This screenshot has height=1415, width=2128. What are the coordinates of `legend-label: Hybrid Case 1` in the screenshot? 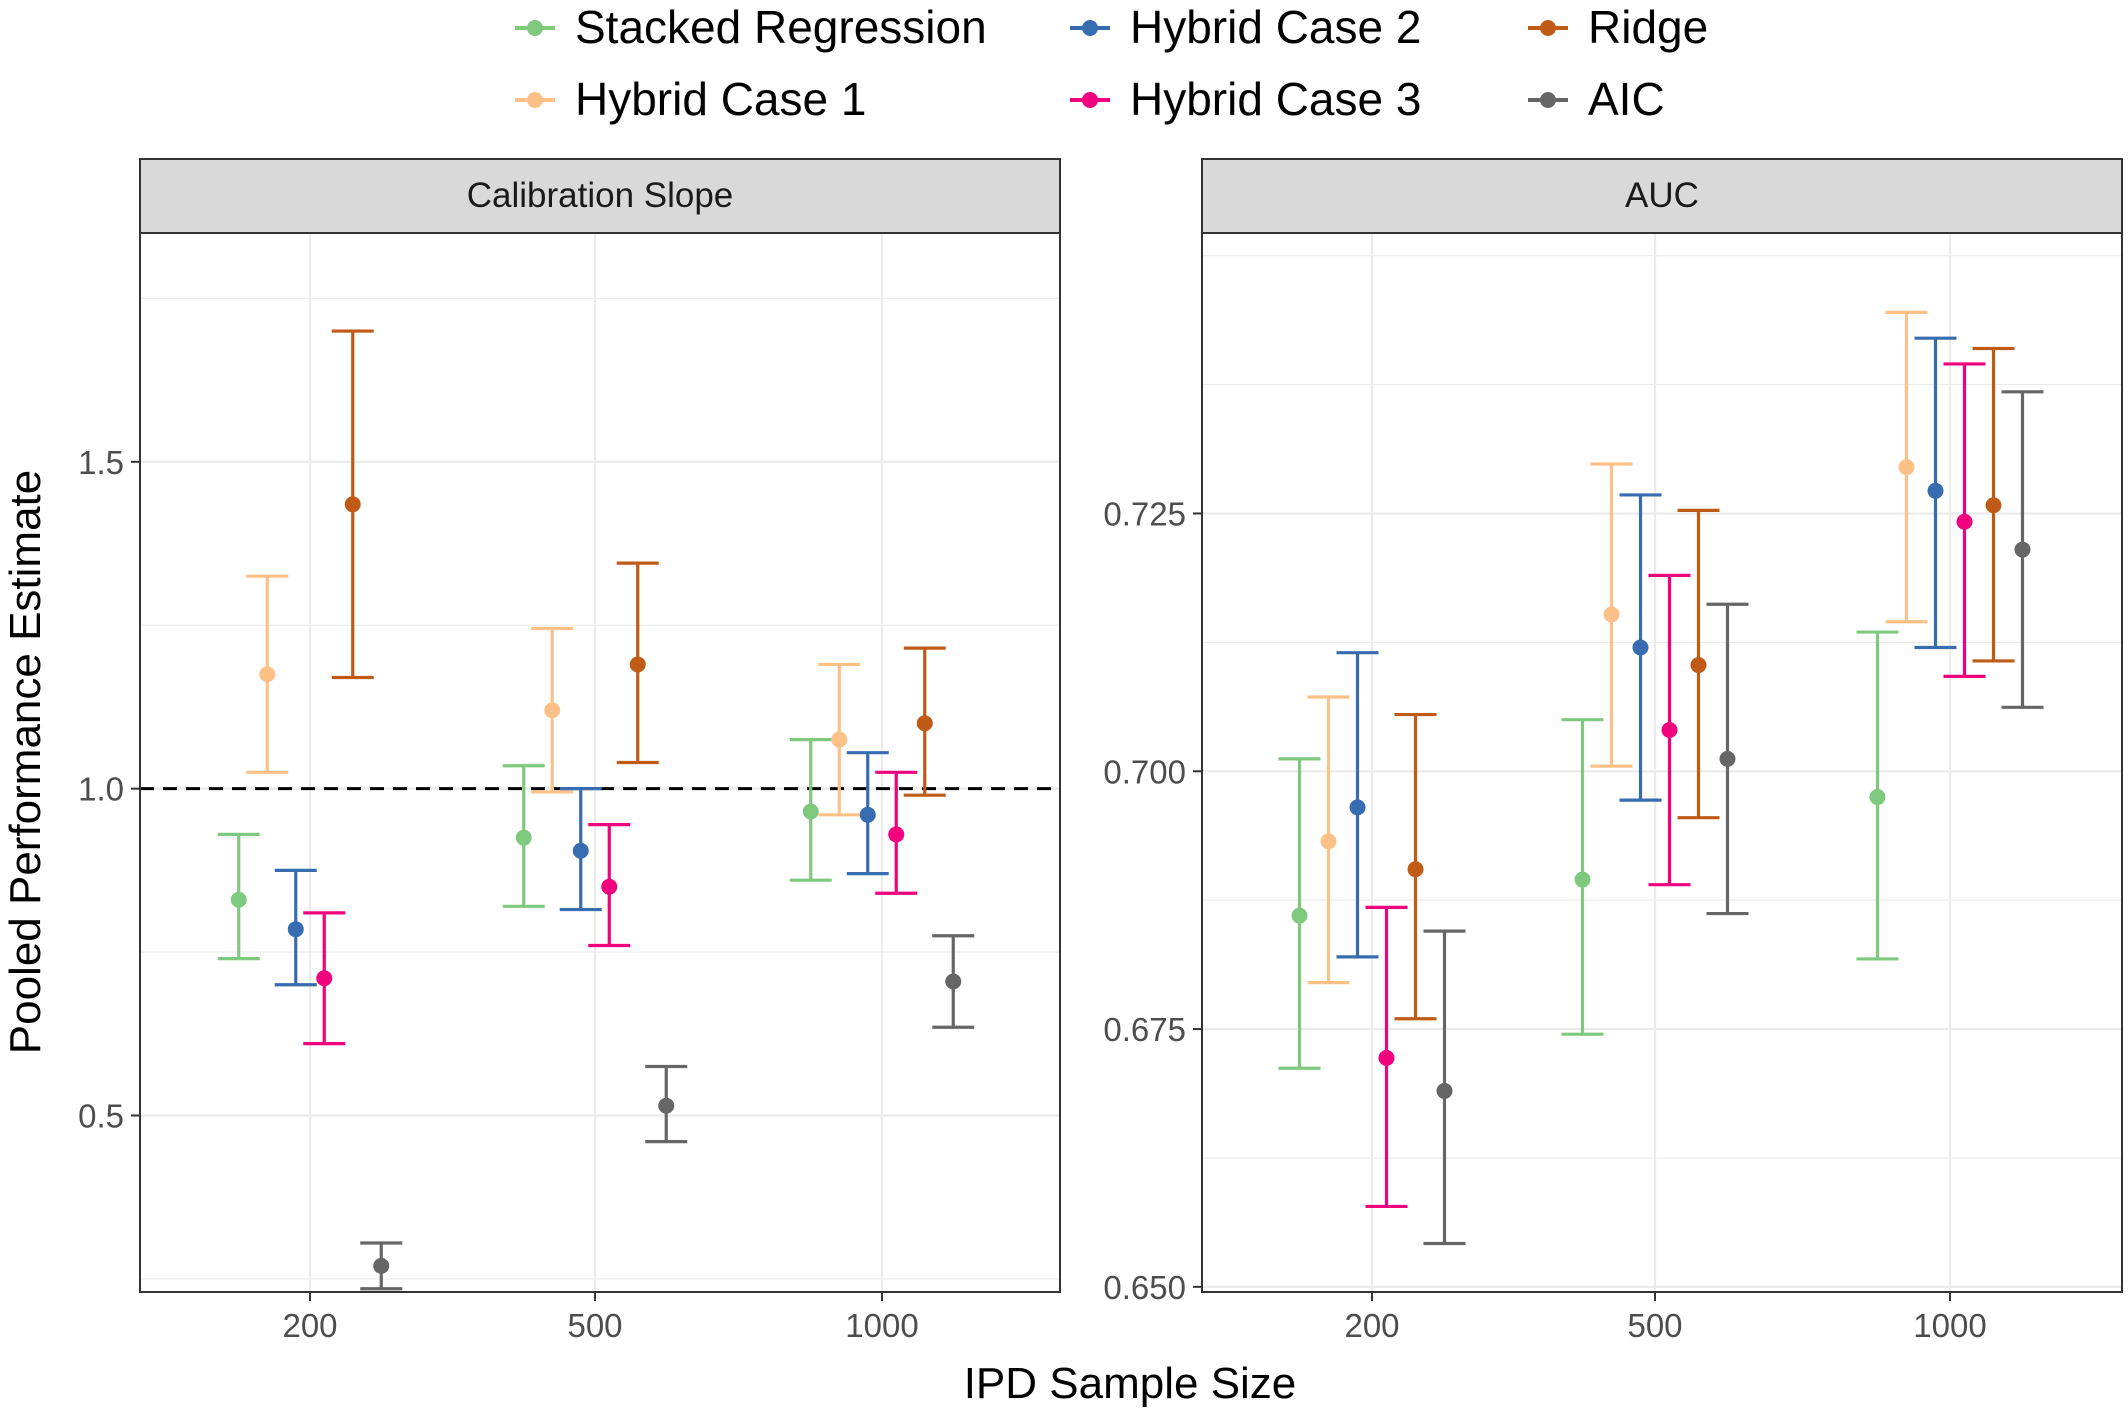 It's located at (720, 99).